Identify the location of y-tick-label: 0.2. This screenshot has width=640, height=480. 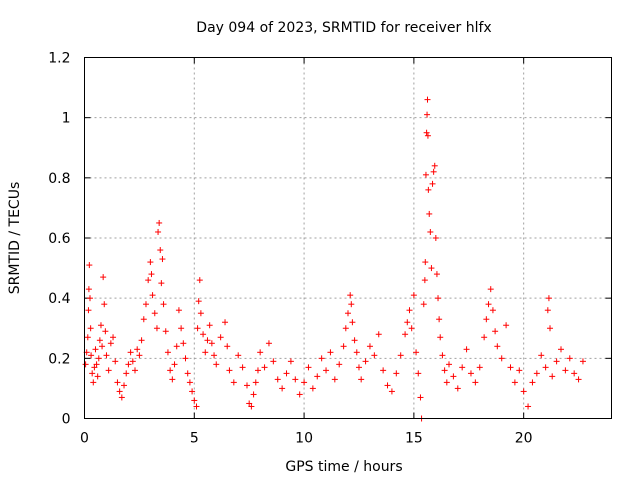
(59, 359).